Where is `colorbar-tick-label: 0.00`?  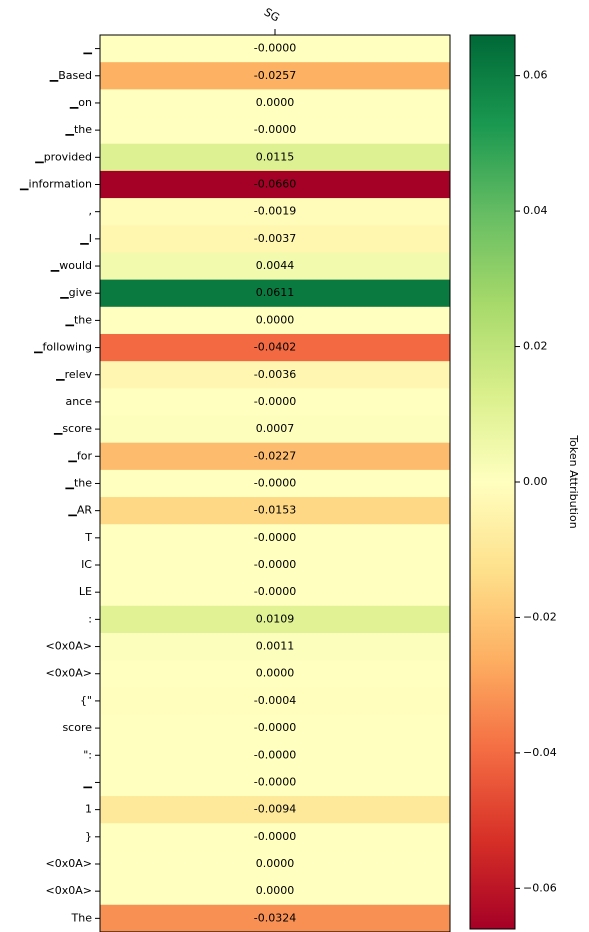 colorbar-tick-label: 0.00 is located at coordinates (535, 481).